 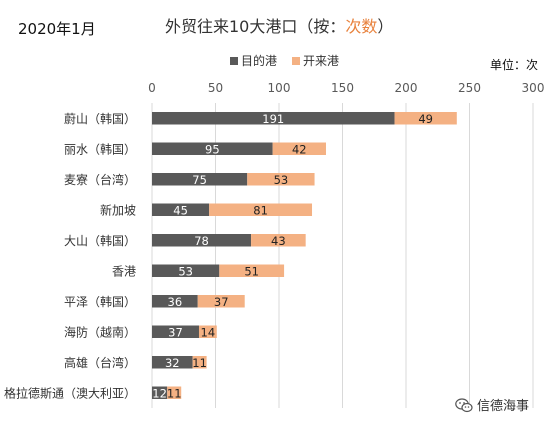 What do you see at coordinates (503, 406) in the screenshot?
I see `watermark-text: 信德海事` at bounding box center [503, 406].